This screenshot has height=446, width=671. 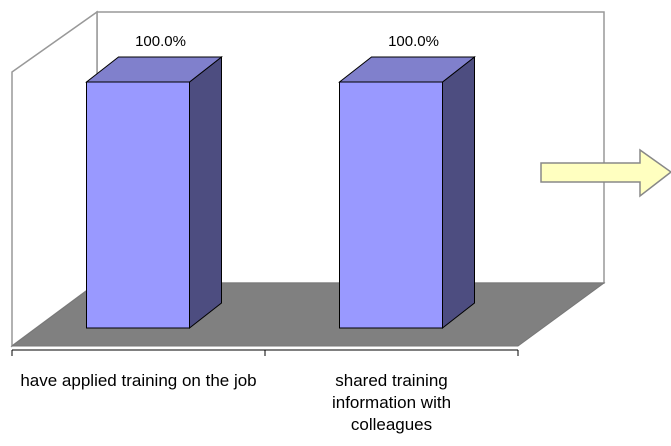 What do you see at coordinates (391, 380) in the screenshot?
I see `label-line: shared training` at bounding box center [391, 380].